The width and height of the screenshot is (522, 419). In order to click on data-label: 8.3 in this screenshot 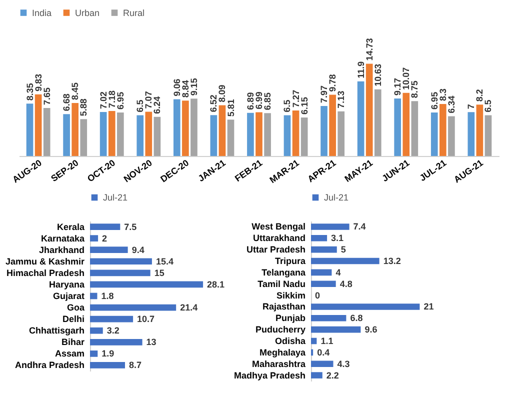, I will do `click(443, 94)`.